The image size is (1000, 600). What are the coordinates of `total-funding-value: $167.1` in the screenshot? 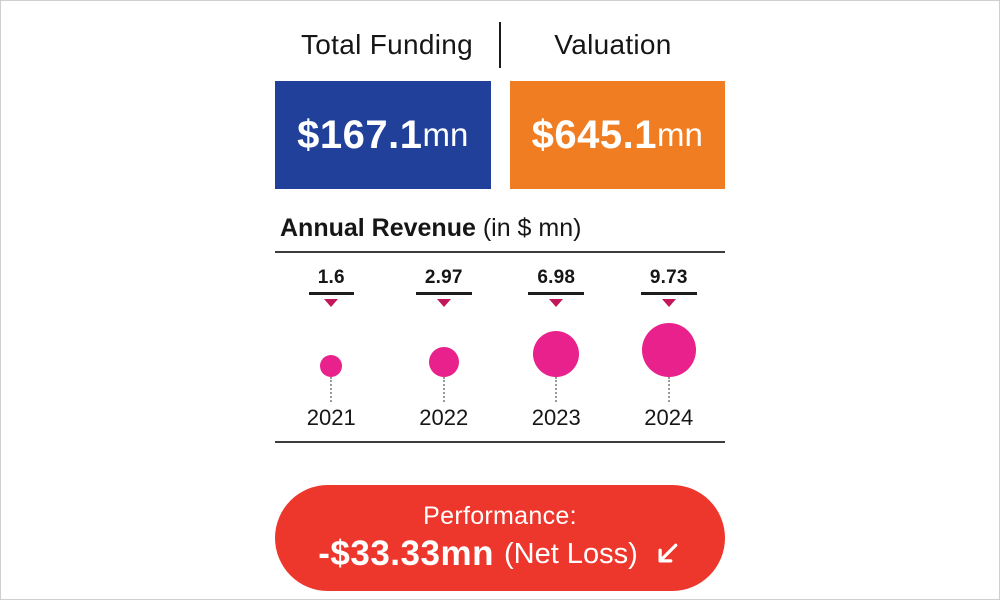 It's located at (360, 134).